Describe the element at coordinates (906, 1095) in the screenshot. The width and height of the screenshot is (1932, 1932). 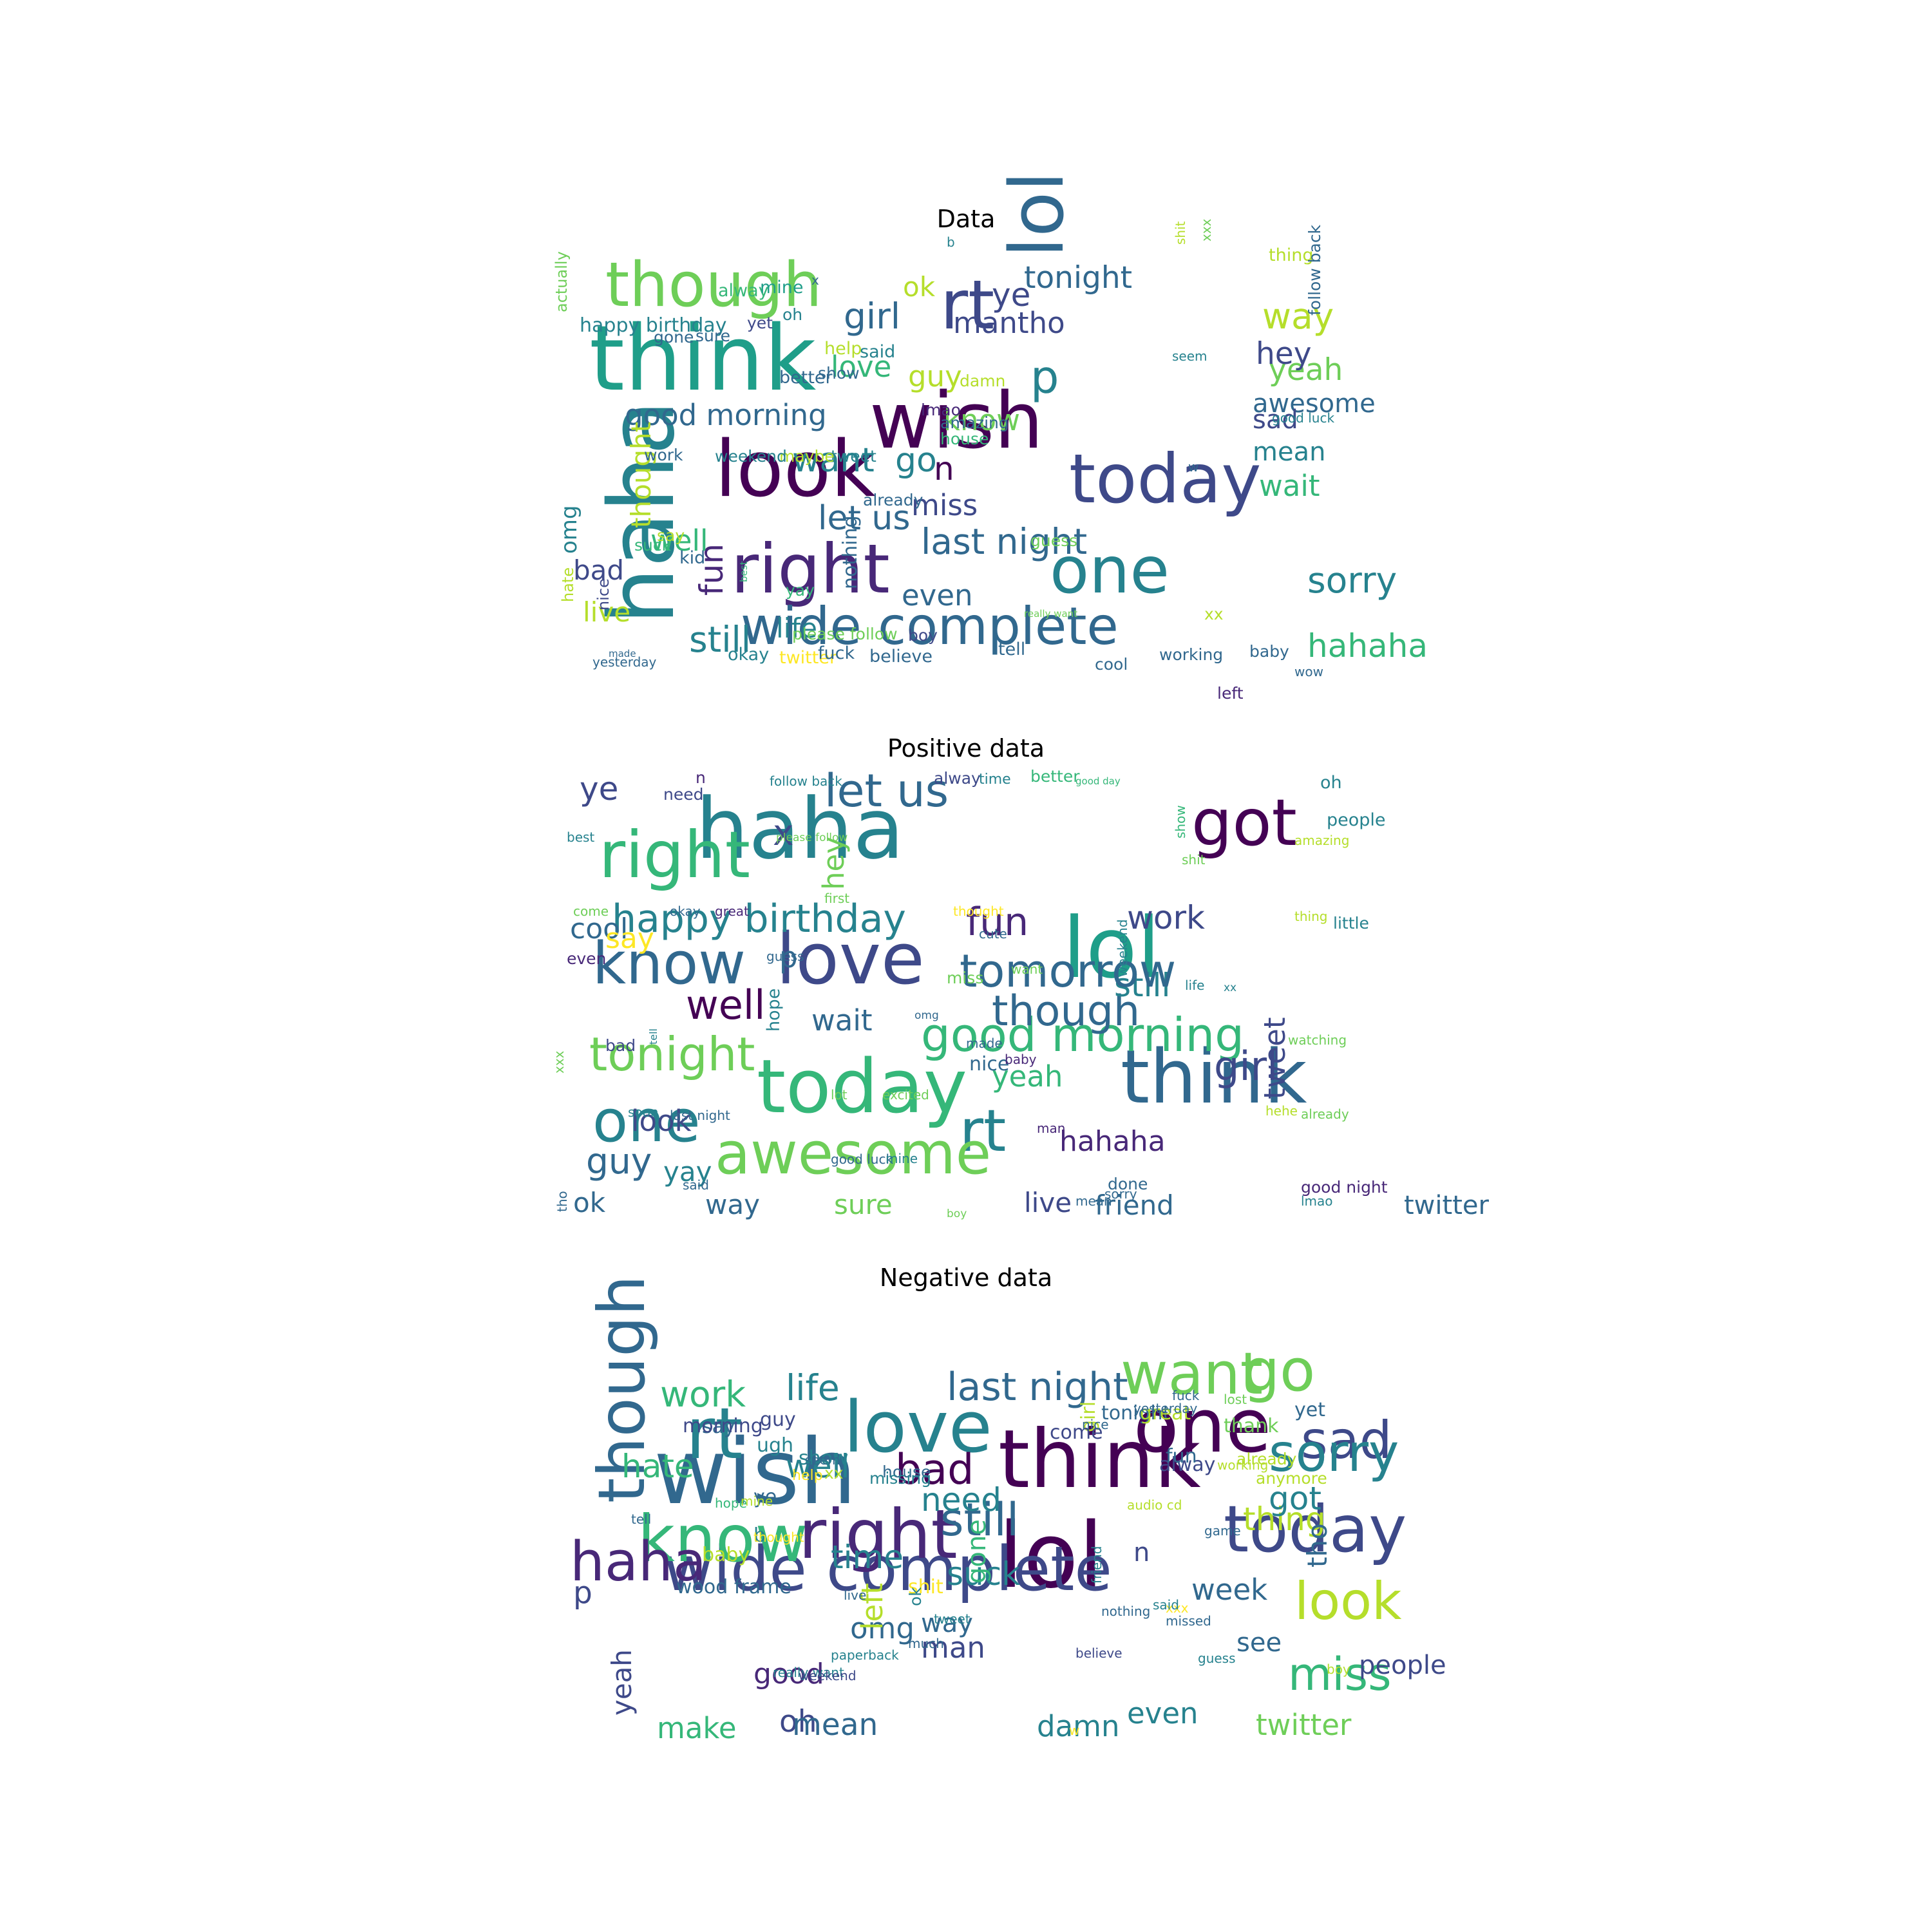
I see `wordcloud-word: excited` at that location.